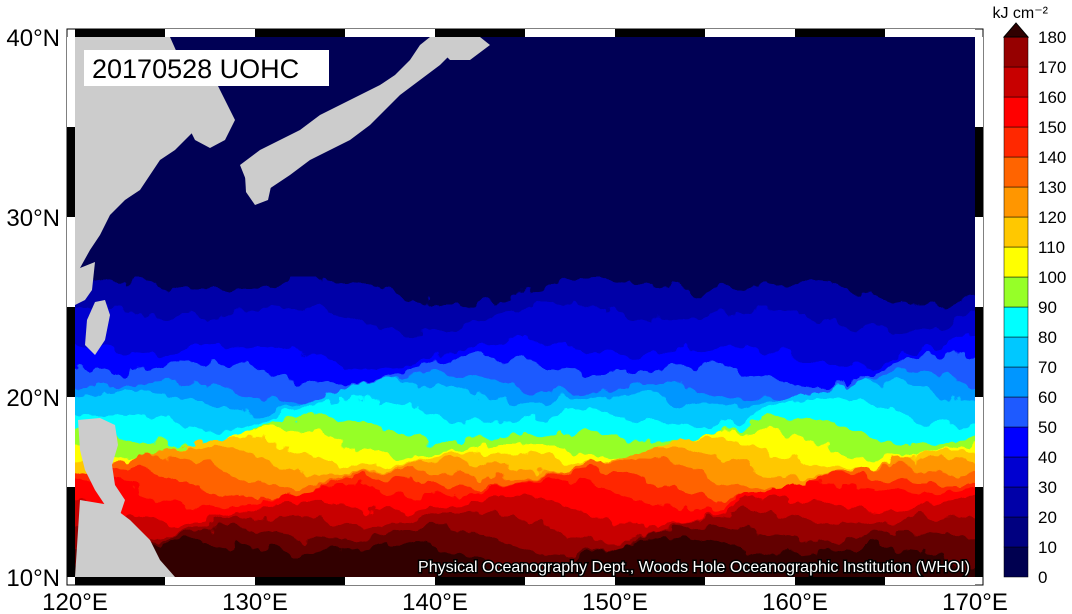  I want to click on lon-label: 130°E, so click(255, 601).